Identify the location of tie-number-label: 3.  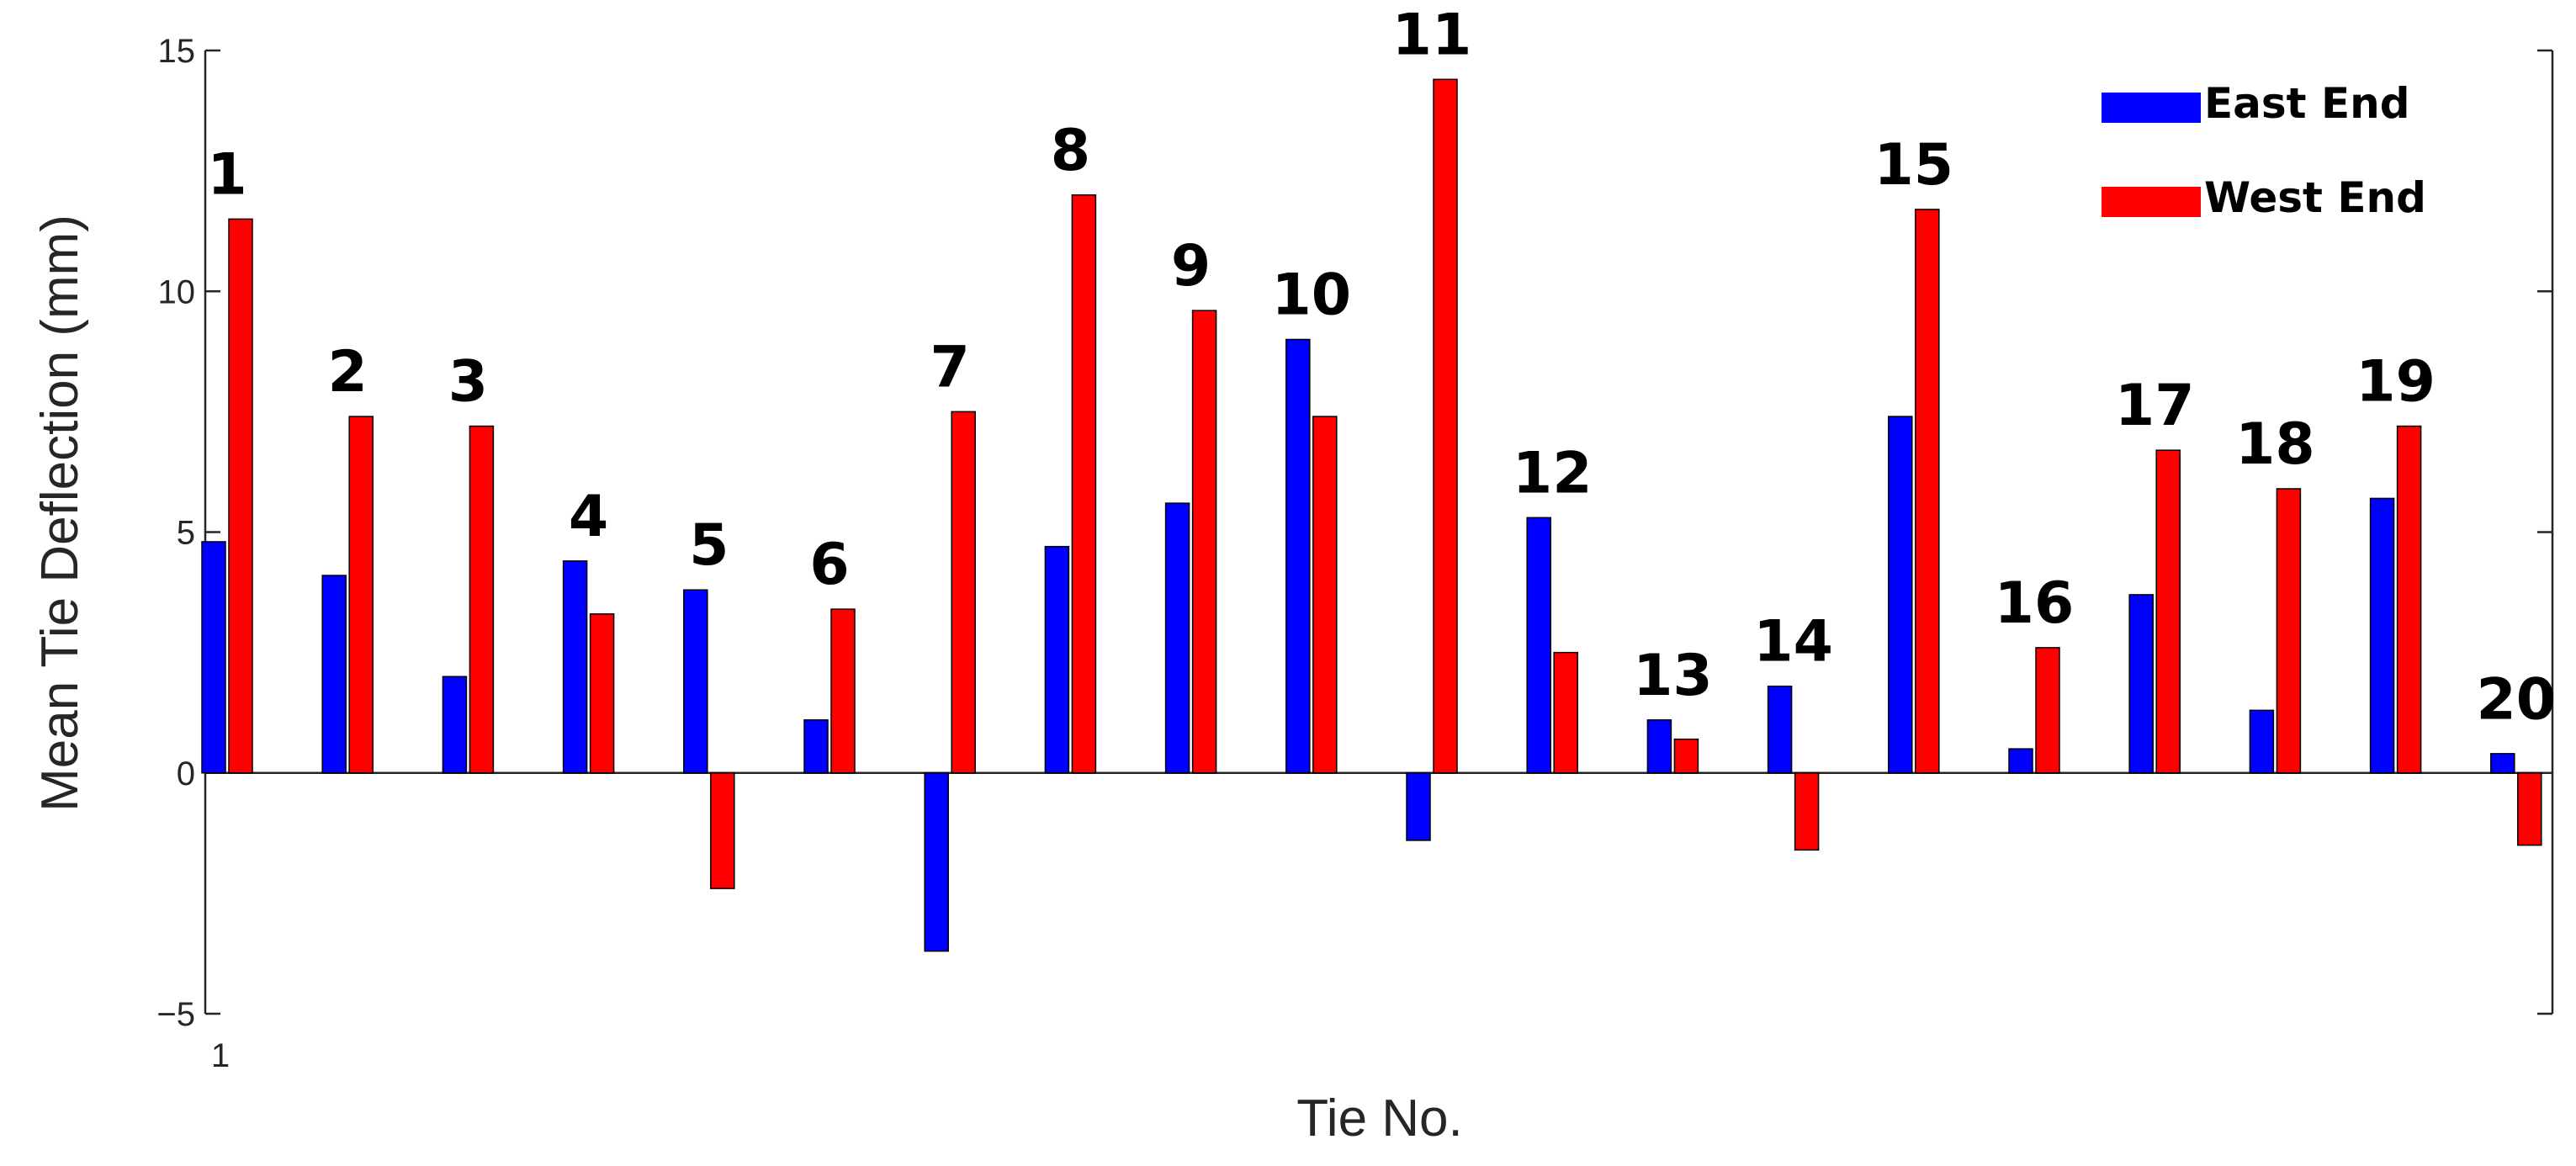
(468, 382).